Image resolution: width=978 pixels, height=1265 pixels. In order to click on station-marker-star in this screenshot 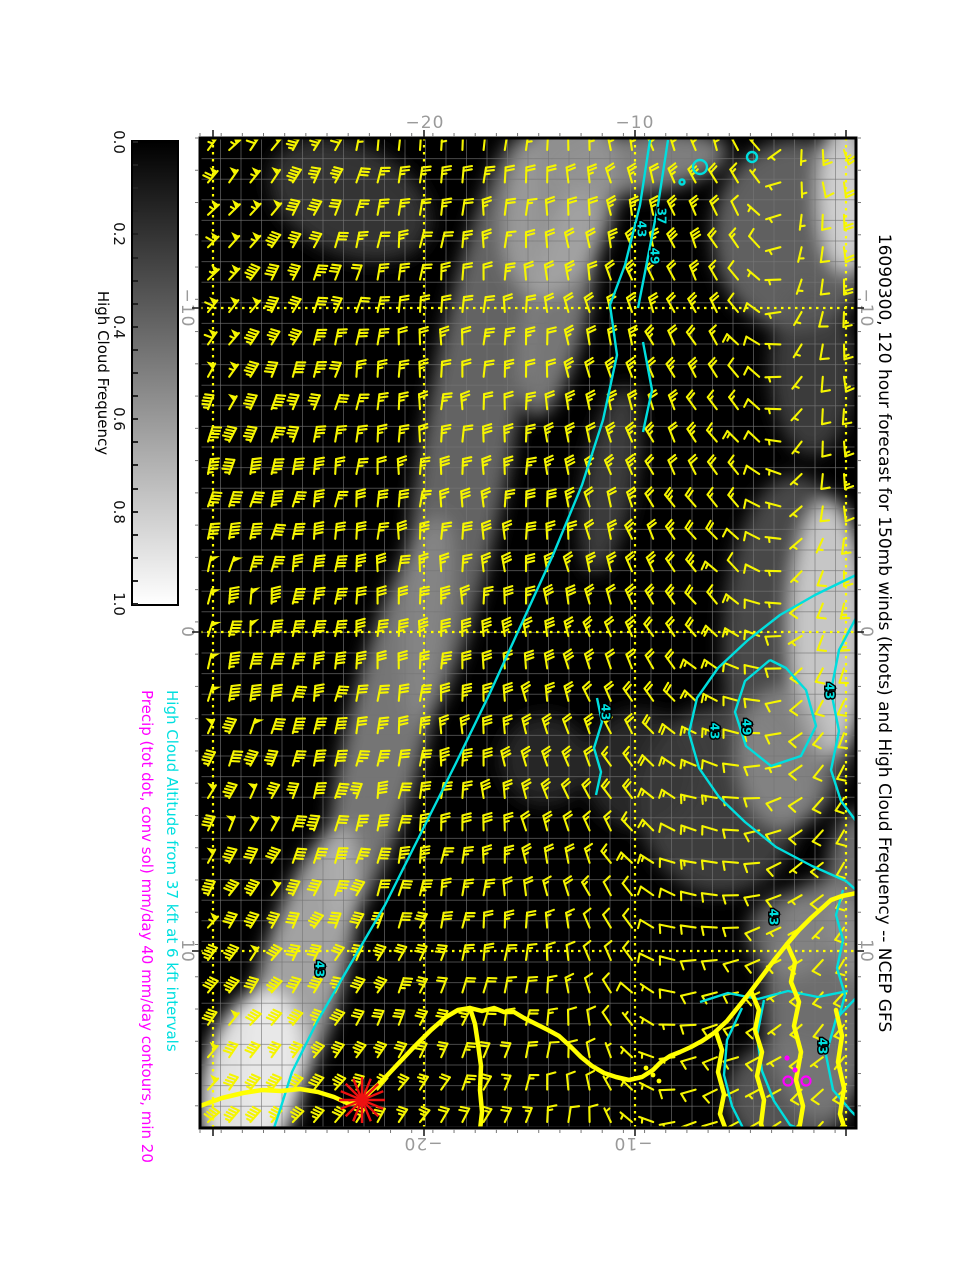, I will do `click(362, 1100)`.